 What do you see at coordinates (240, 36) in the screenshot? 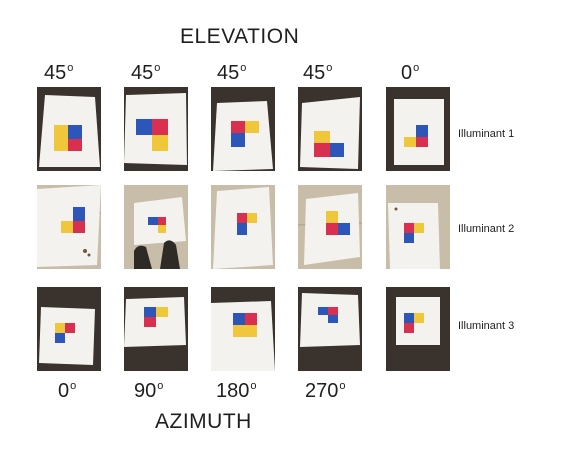
I see `elevation-title: ELEVATION` at bounding box center [240, 36].